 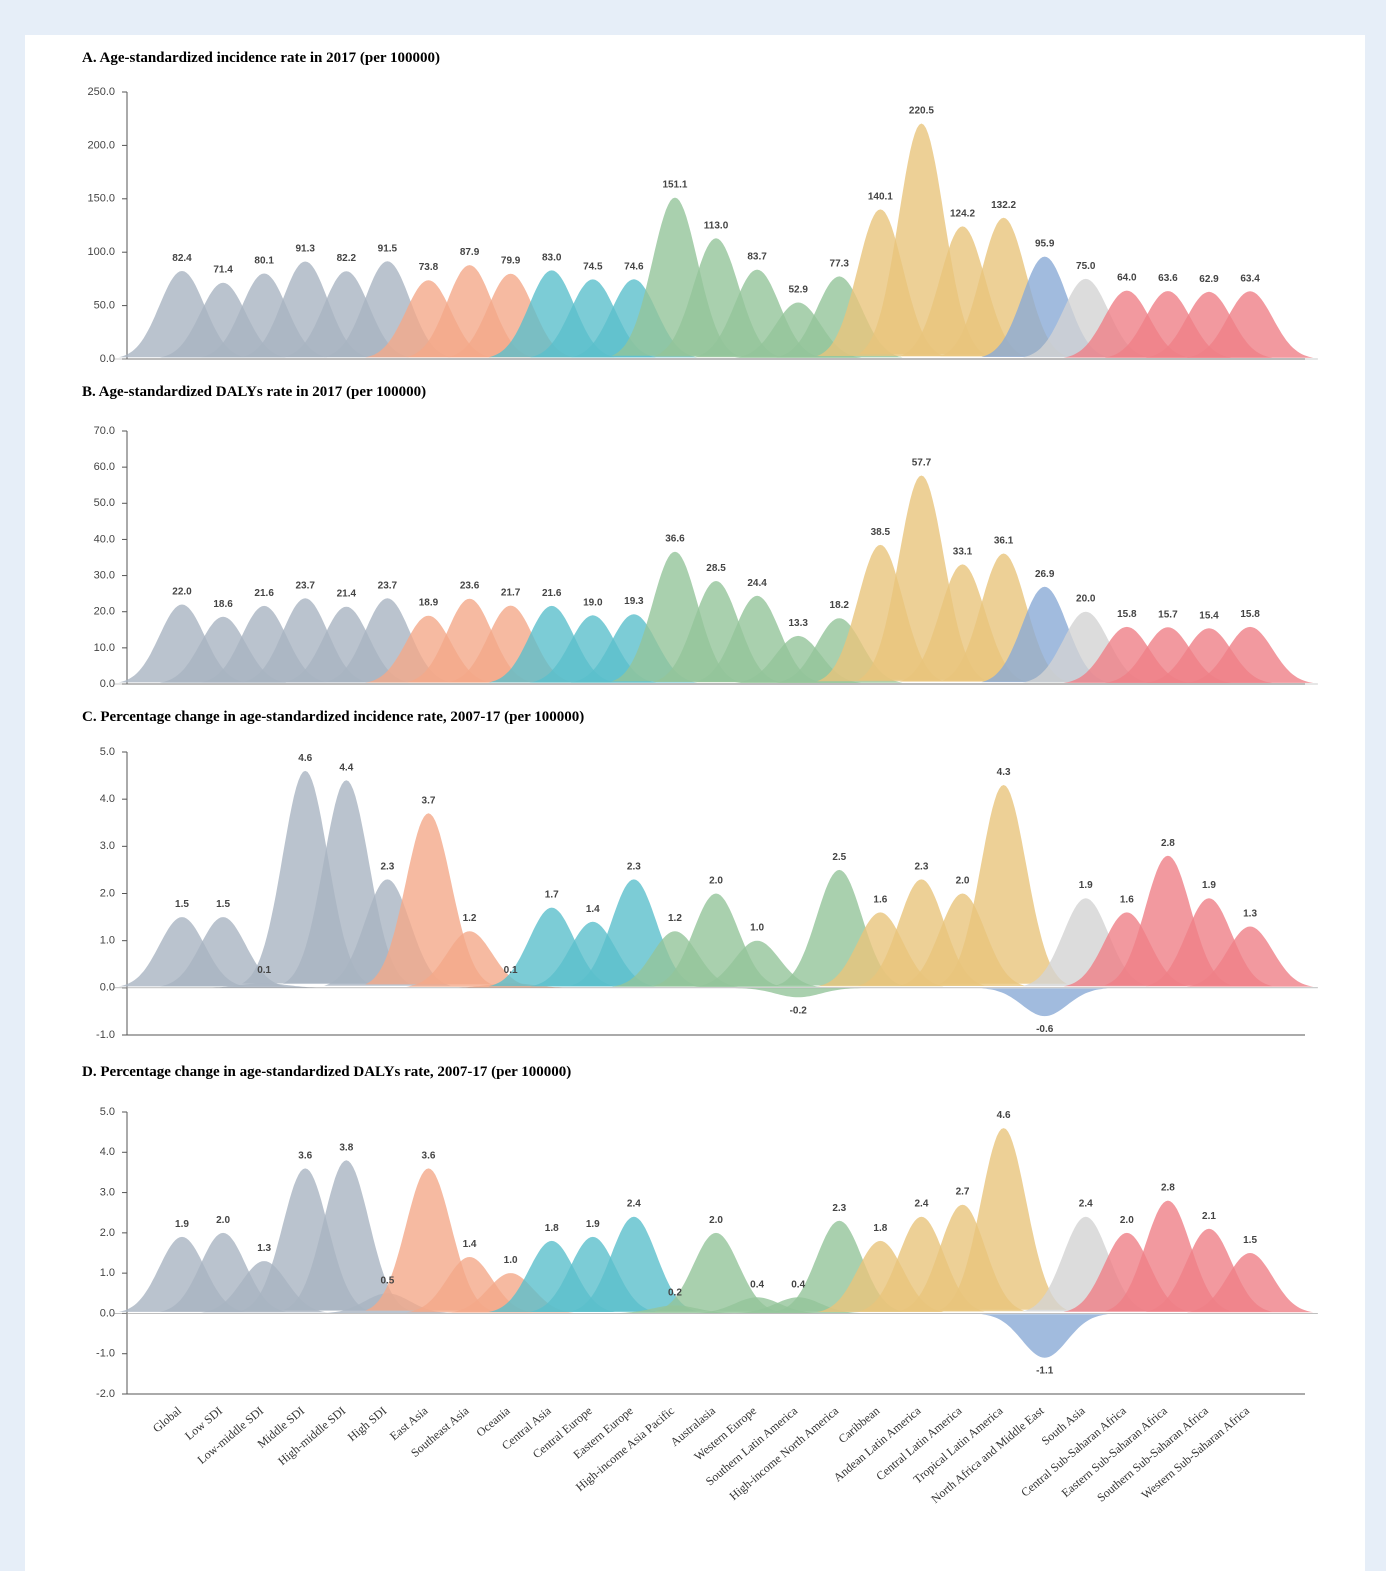 I want to click on y-tick-label: 250.0, so click(x=101, y=92).